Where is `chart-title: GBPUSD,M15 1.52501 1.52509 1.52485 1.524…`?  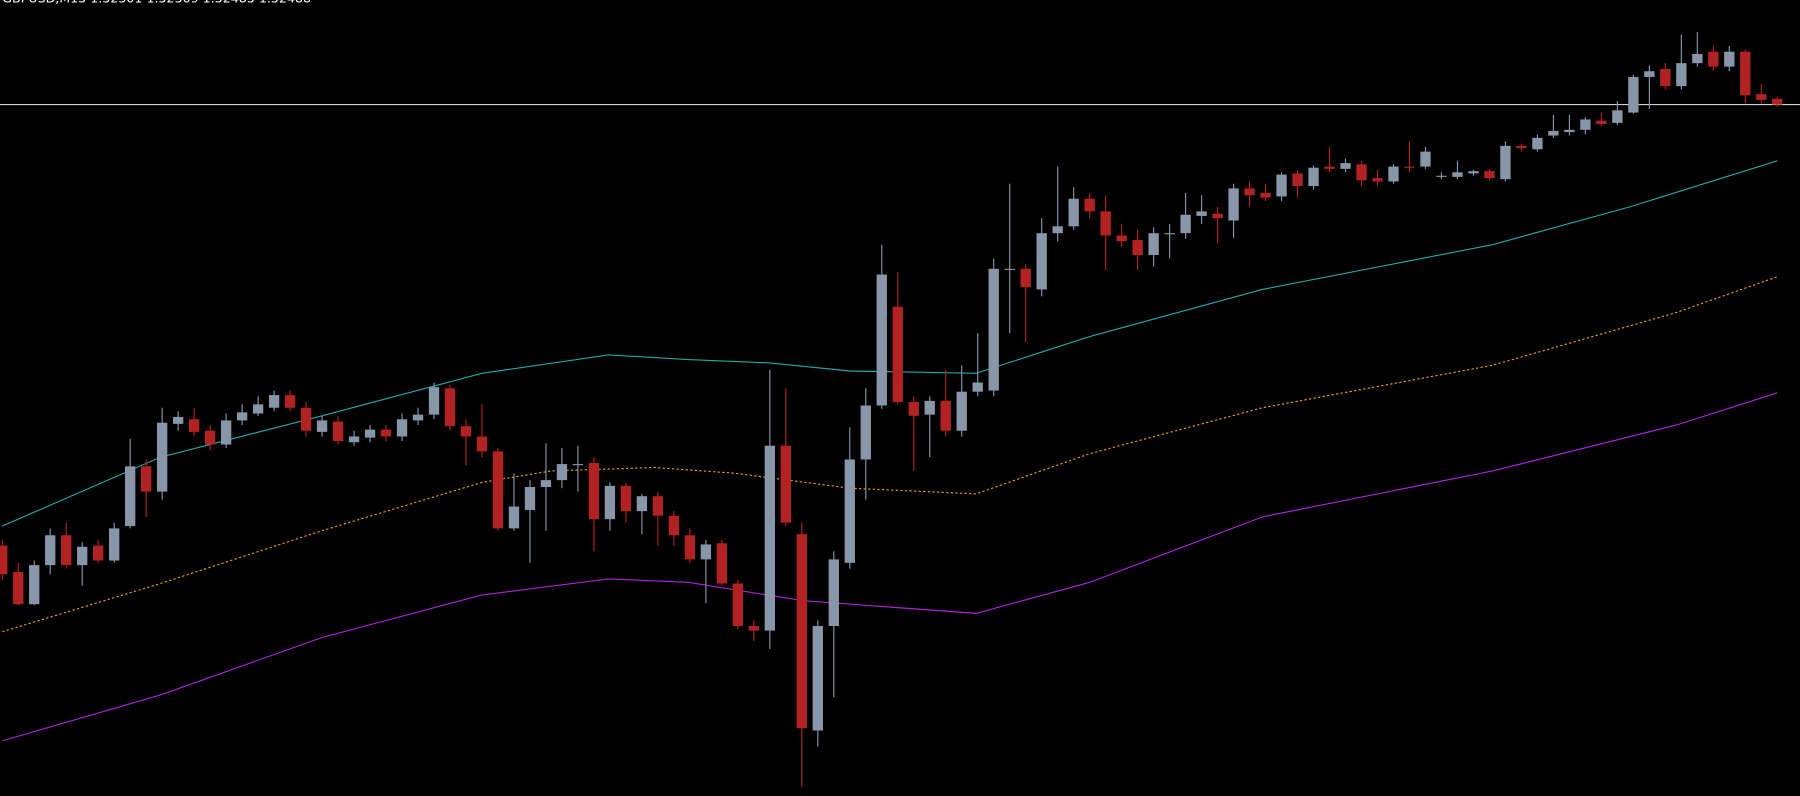 chart-title: GBPUSD,M15 1.52501 1.52509 1.52485 1.524… is located at coordinates (156, 2).